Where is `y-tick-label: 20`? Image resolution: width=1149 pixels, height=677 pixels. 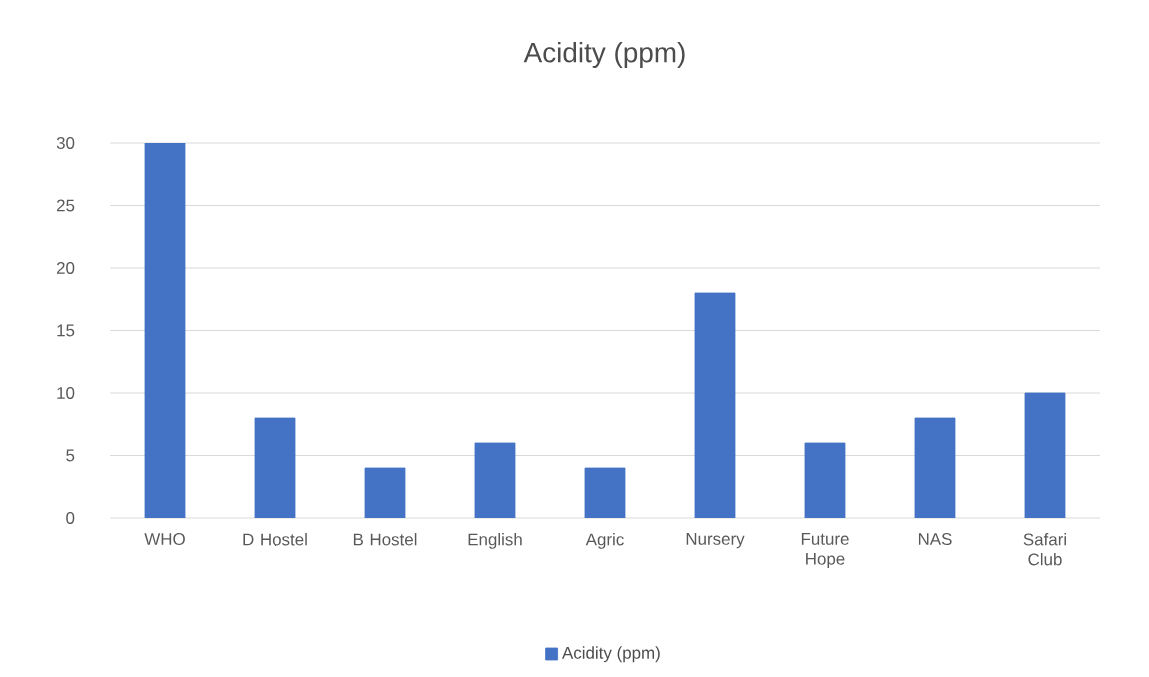
y-tick-label: 20 is located at coordinates (65, 268).